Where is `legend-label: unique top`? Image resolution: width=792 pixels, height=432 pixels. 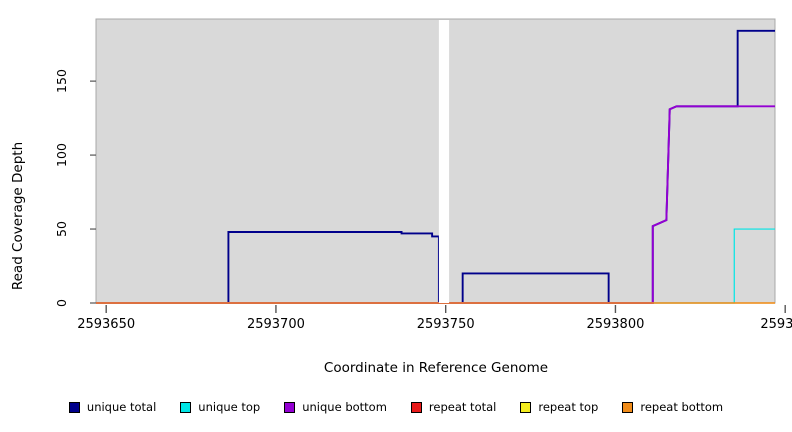 legend-label: unique top is located at coordinates (229, 407).